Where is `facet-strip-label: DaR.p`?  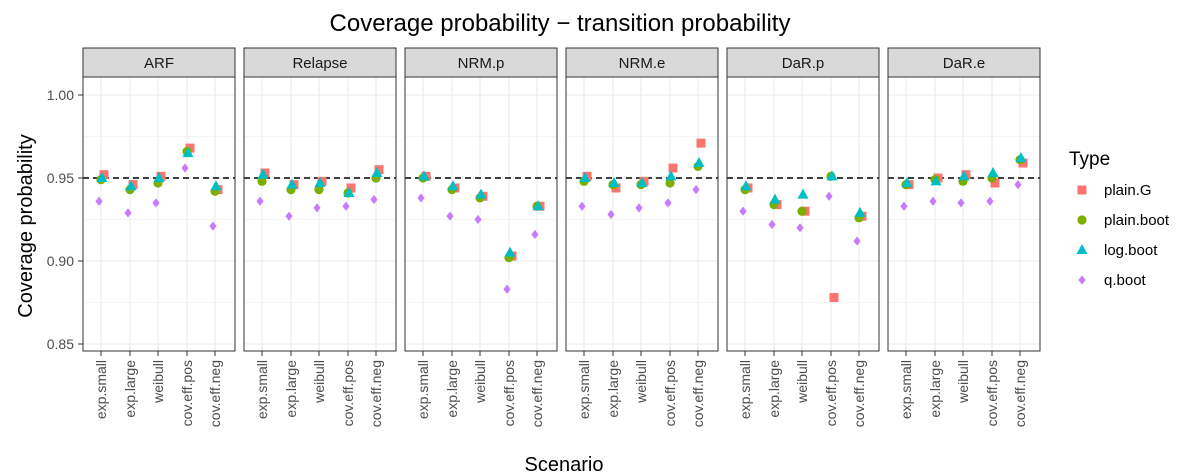
facet-strip-label: DaR.p is located at coordinates (803, 63).